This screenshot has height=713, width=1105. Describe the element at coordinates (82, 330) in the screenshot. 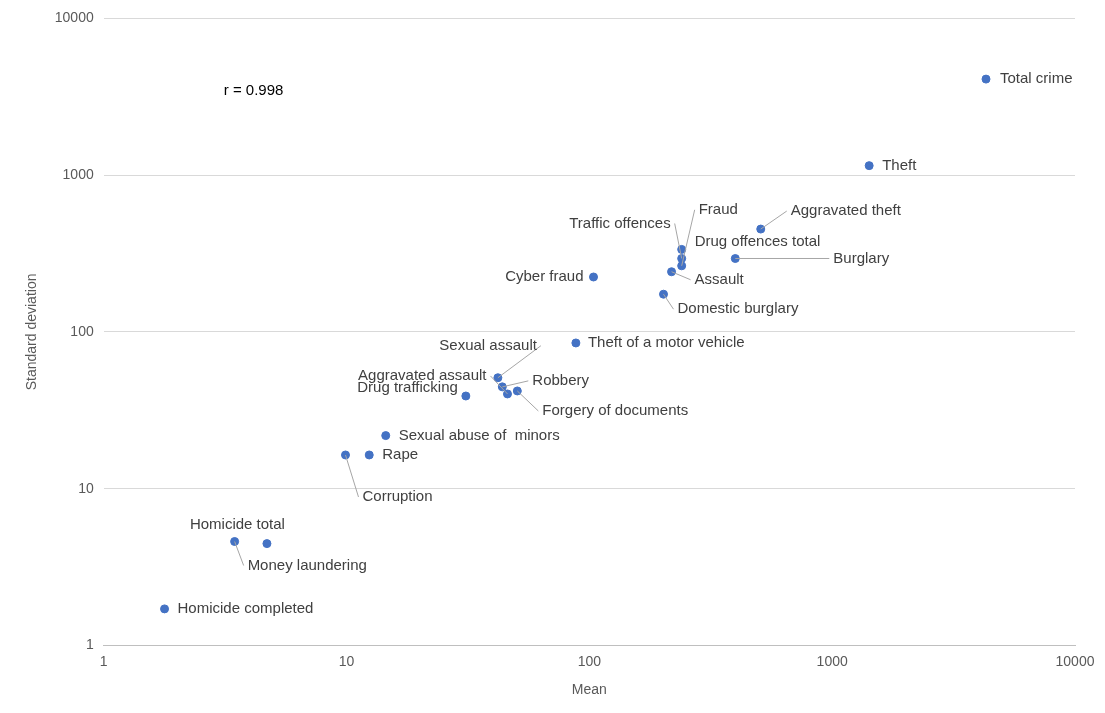

I see `y-tick-label: 100` at that location.